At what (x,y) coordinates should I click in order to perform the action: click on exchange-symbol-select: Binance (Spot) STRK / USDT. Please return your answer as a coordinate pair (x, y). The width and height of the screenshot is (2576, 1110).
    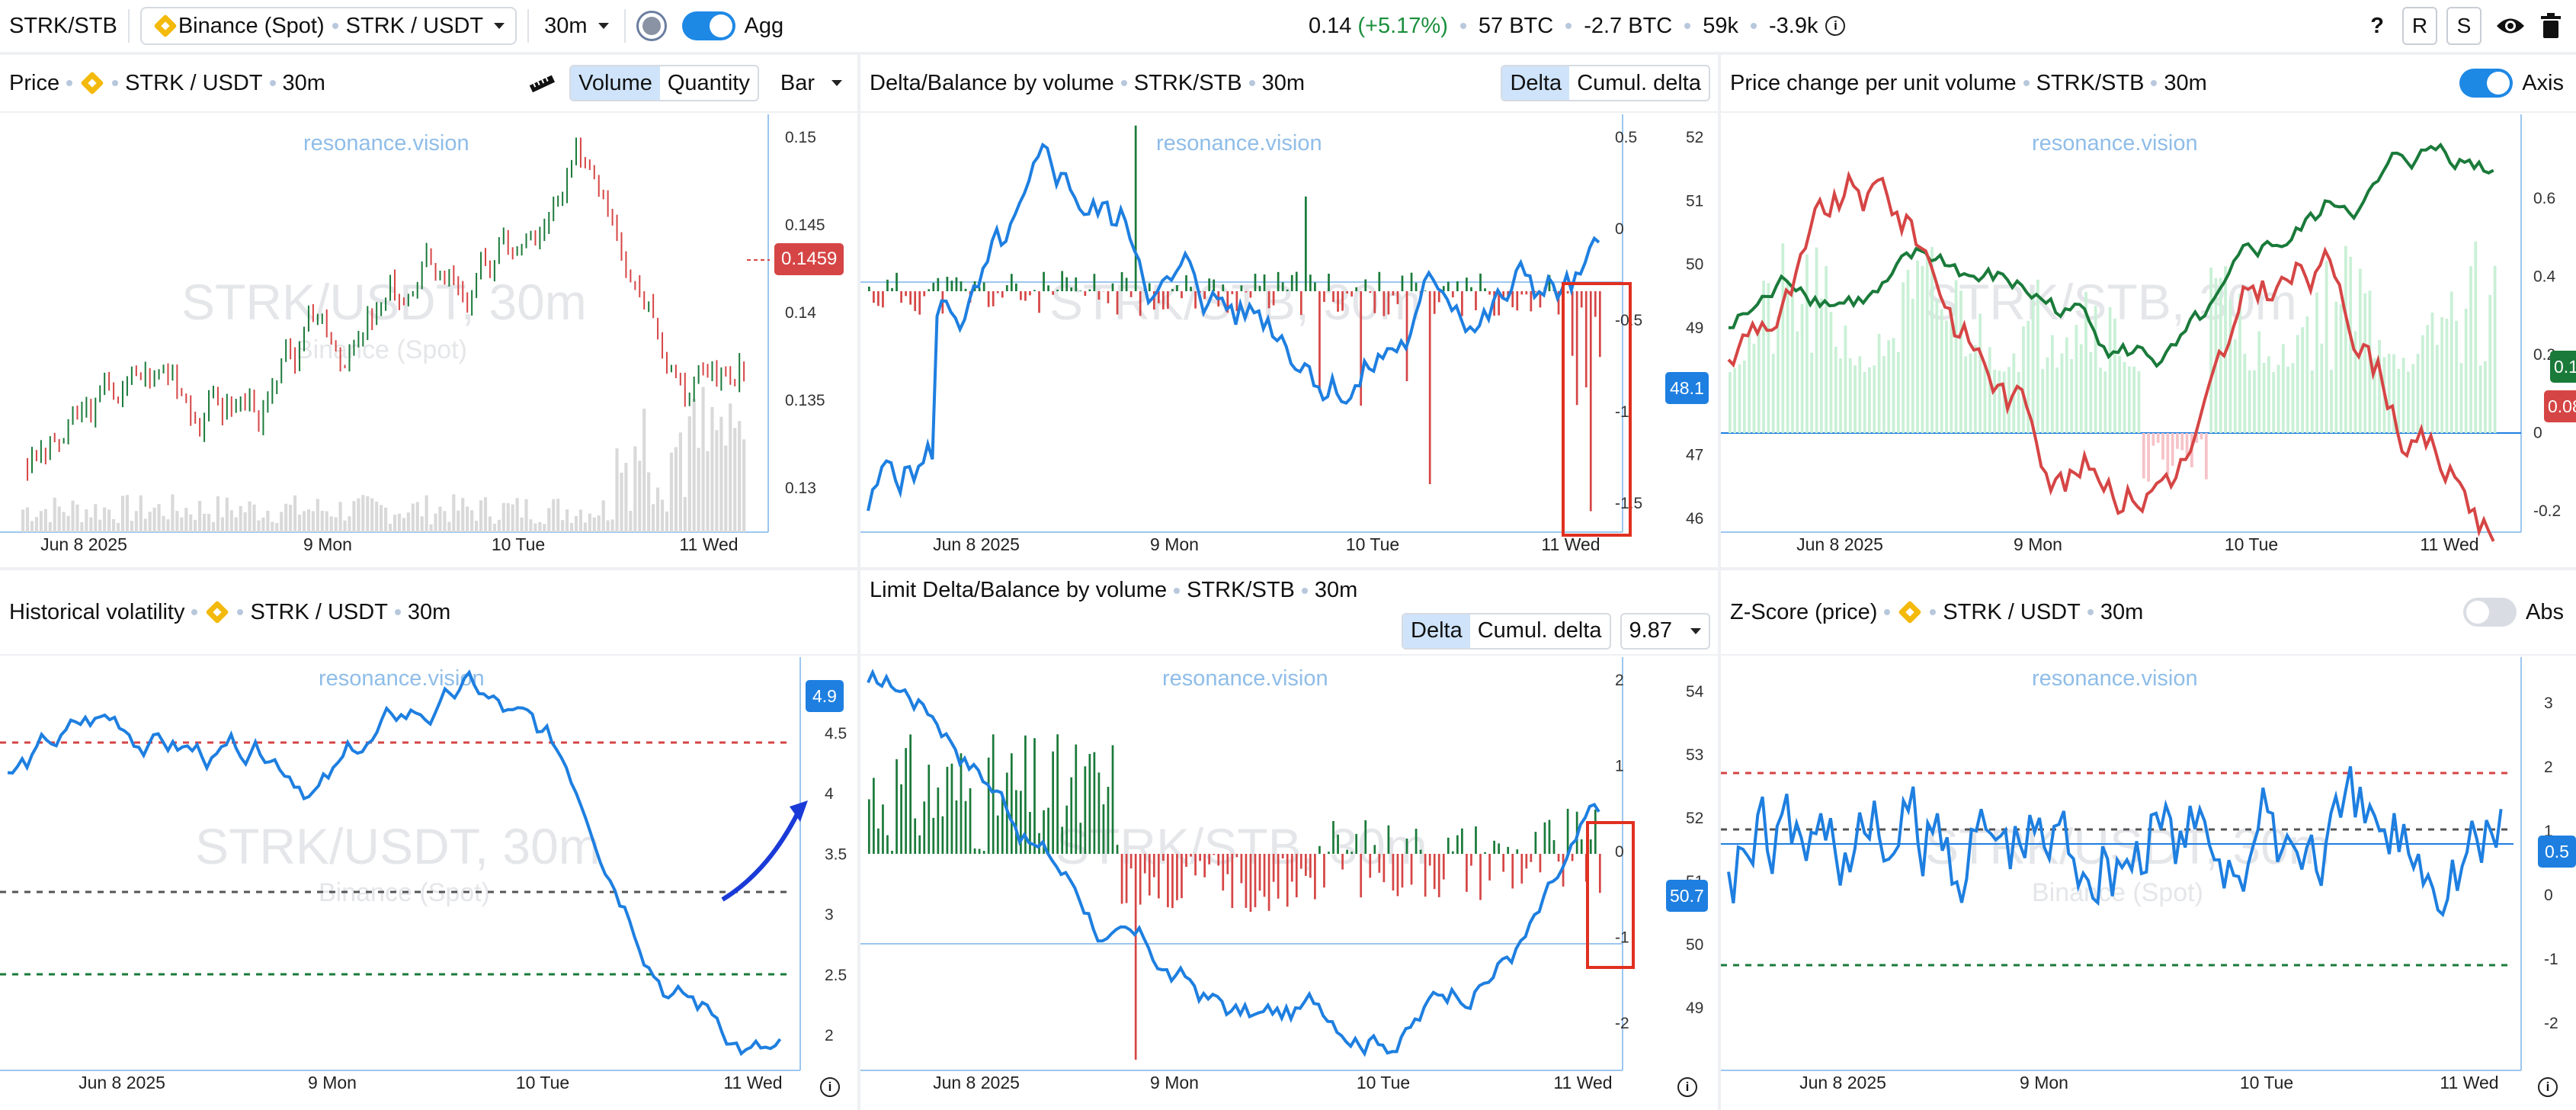
    Looking at the image, I should click on (328, 26).